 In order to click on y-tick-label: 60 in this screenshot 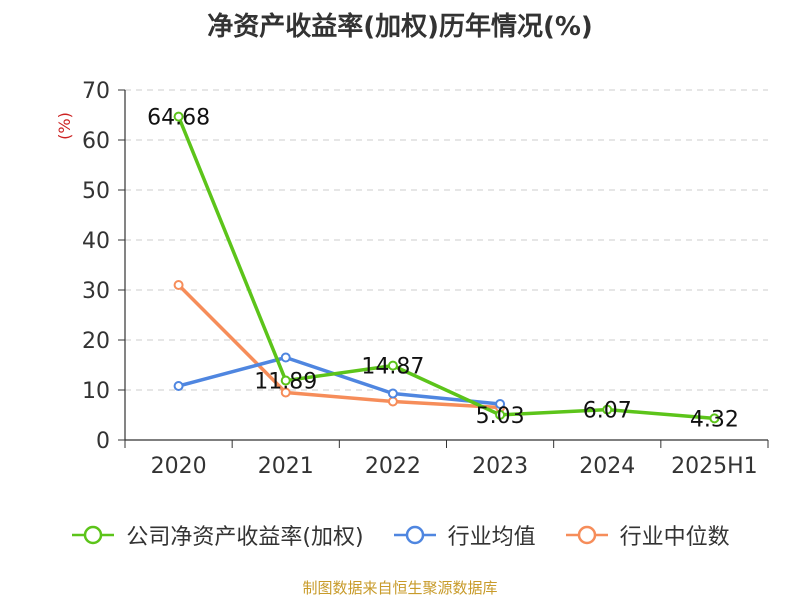, I will do `click(96, 141)`.